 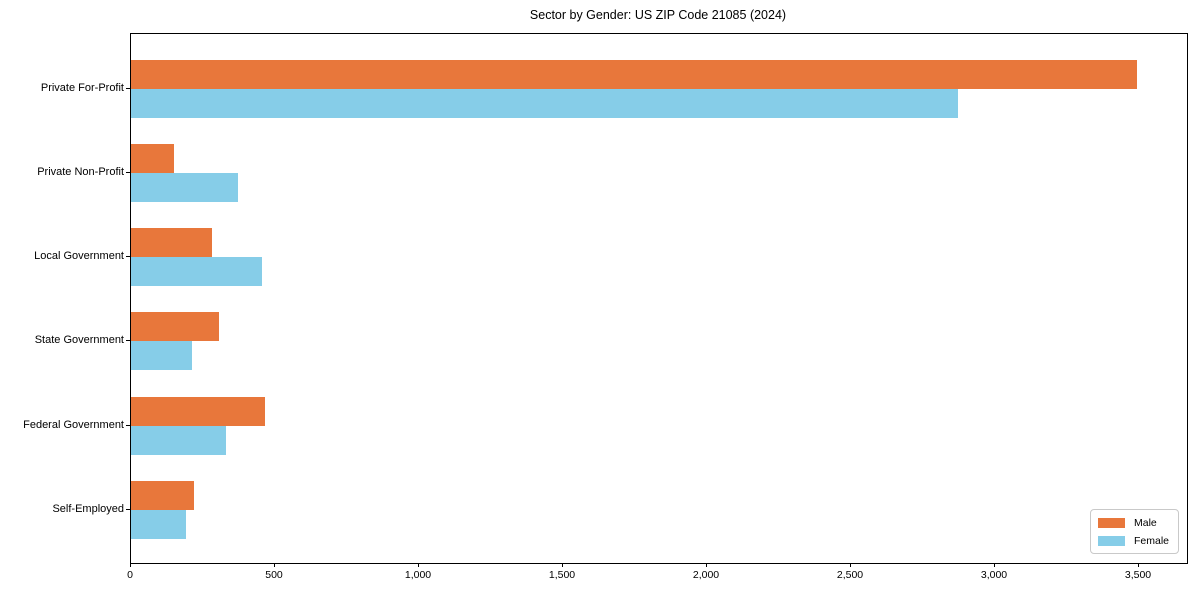 What do you see at coordinates (79, 340) in the screenshot?
I see `y-tick-label-state-government: State Government` at bounding box center [79, 340].